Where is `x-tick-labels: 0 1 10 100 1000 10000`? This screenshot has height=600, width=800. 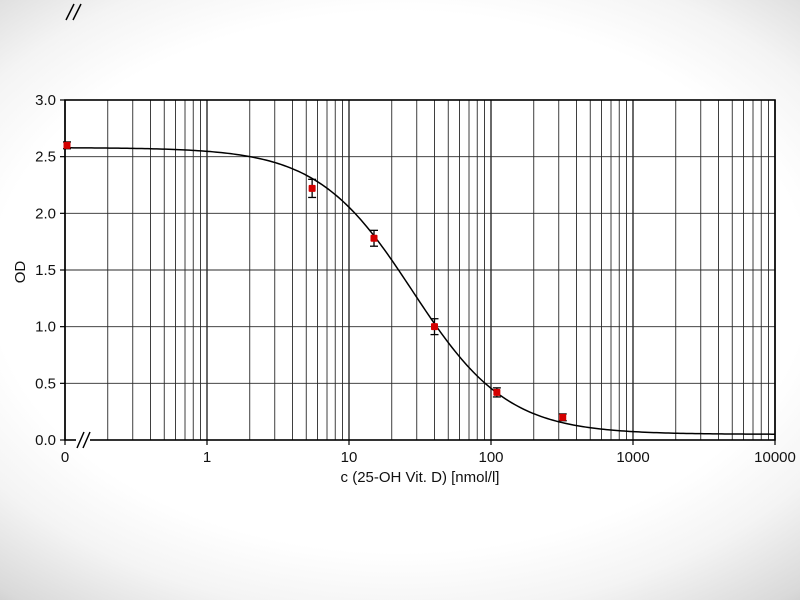 x-tick-labels: 0 1 10 100 1000 10000 is located at coordinates (428, 453).